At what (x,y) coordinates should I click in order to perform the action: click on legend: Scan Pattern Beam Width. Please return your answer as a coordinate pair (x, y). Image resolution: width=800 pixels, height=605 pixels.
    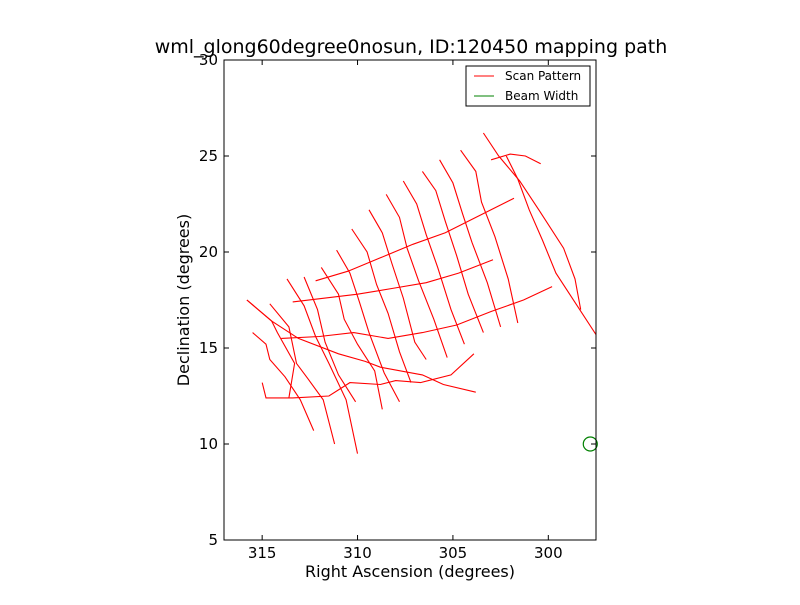
    Looking at the image, I should click on (528, 86).